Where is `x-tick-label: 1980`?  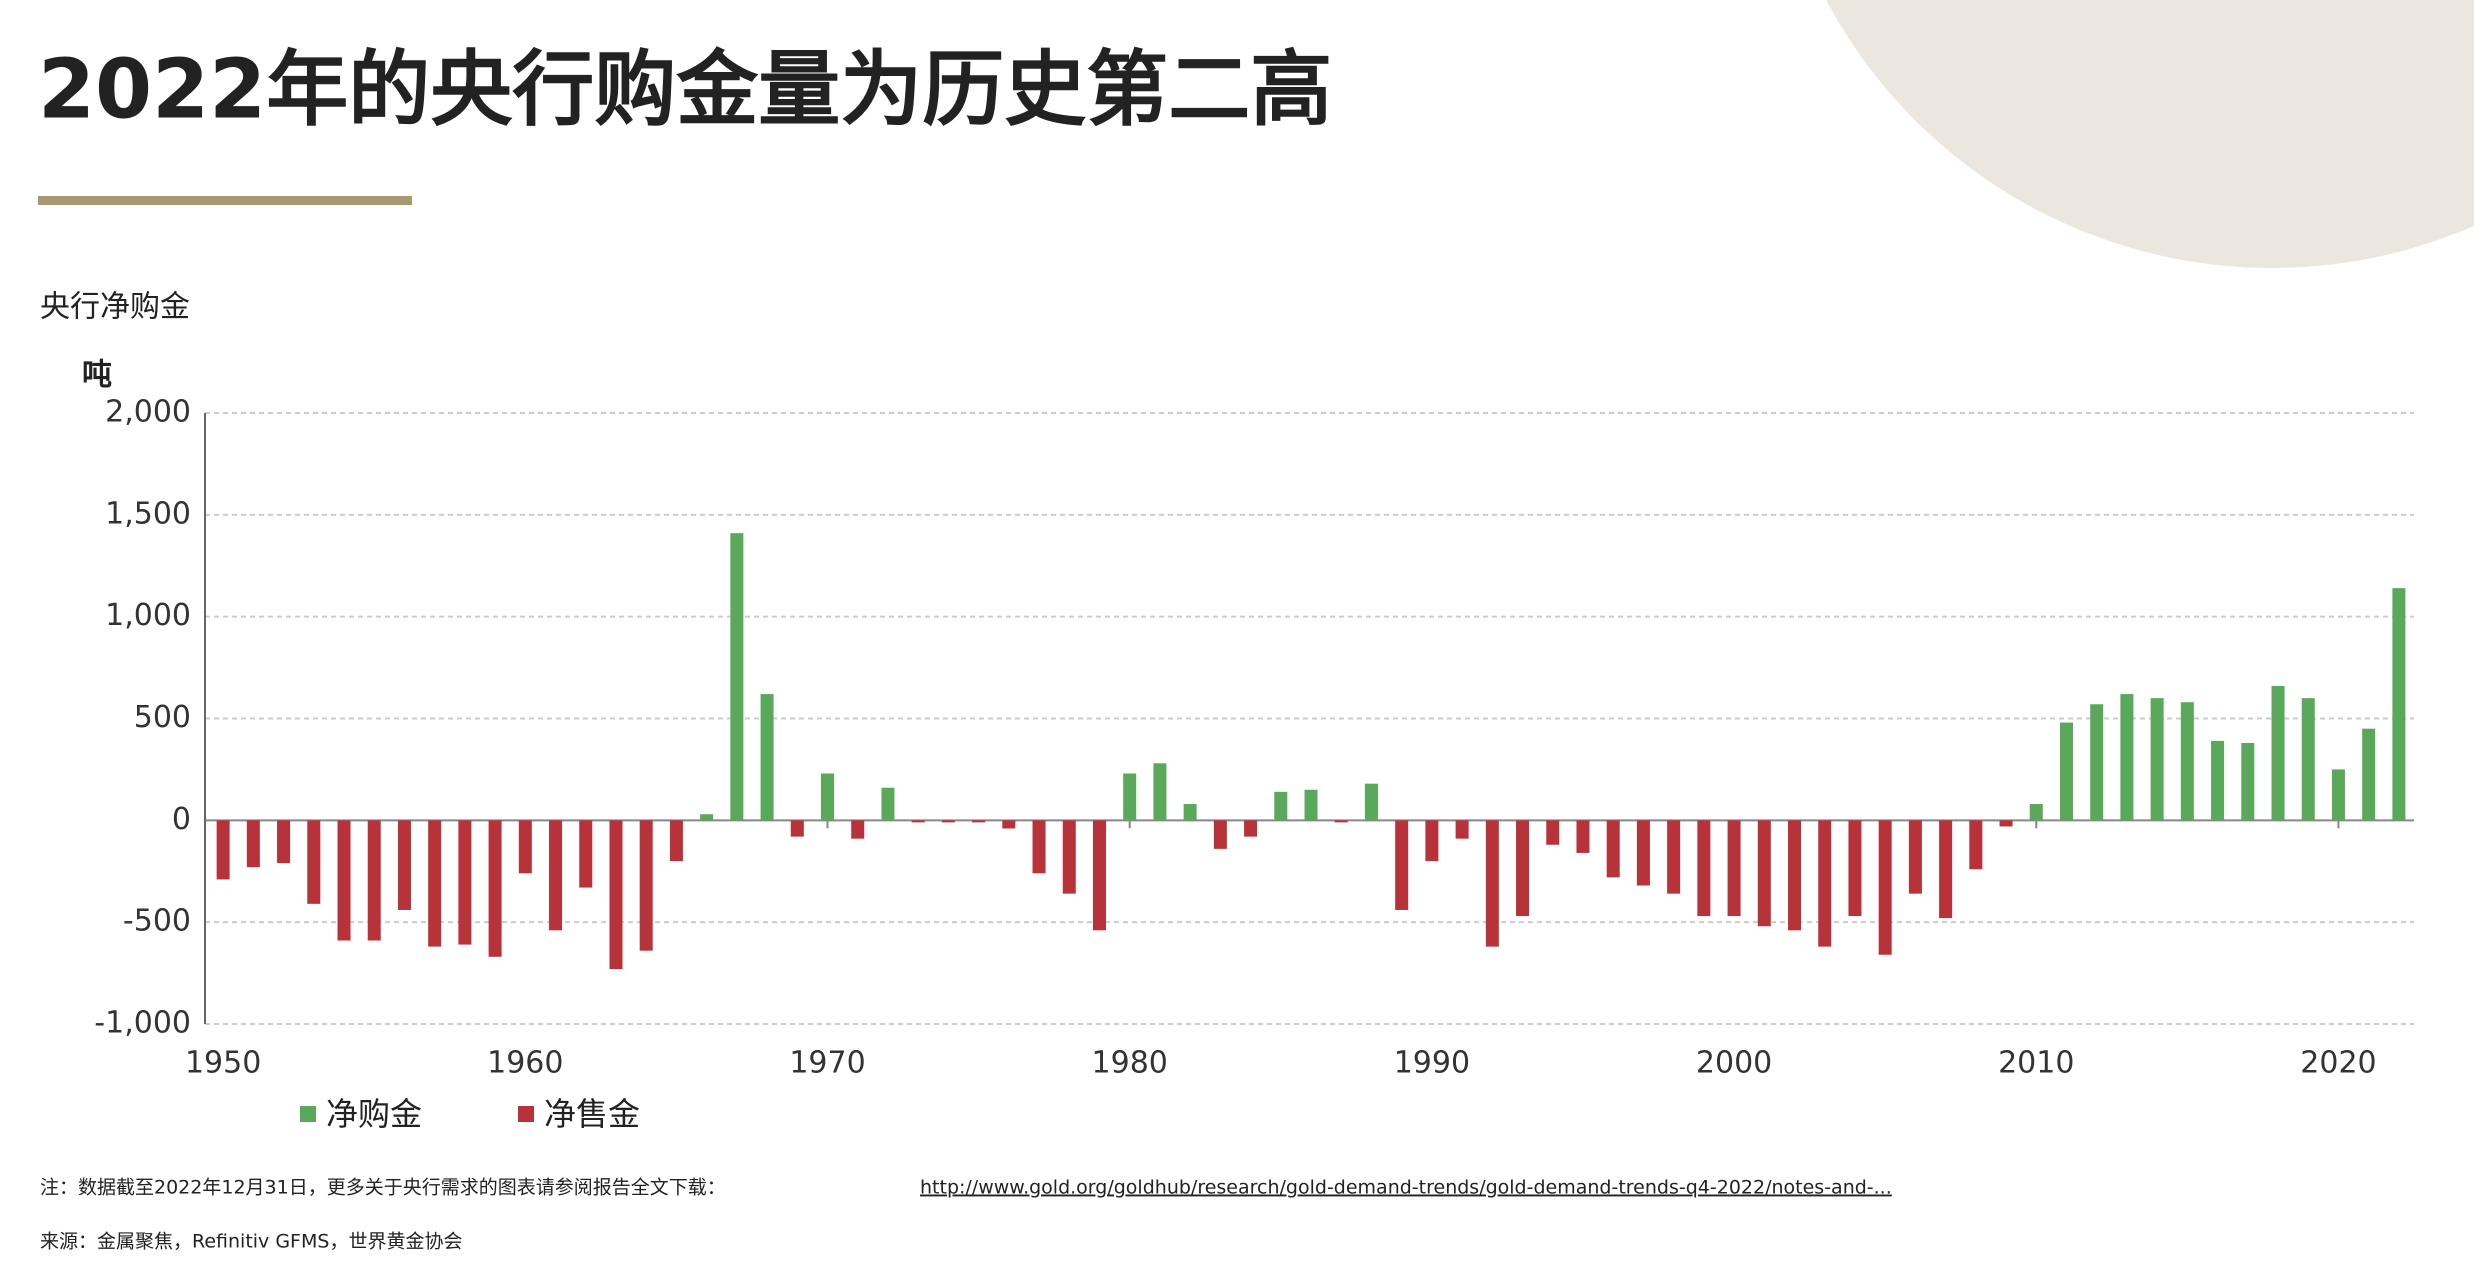
x-tick-label: 1980 is located at coordinates (1130, 1063).